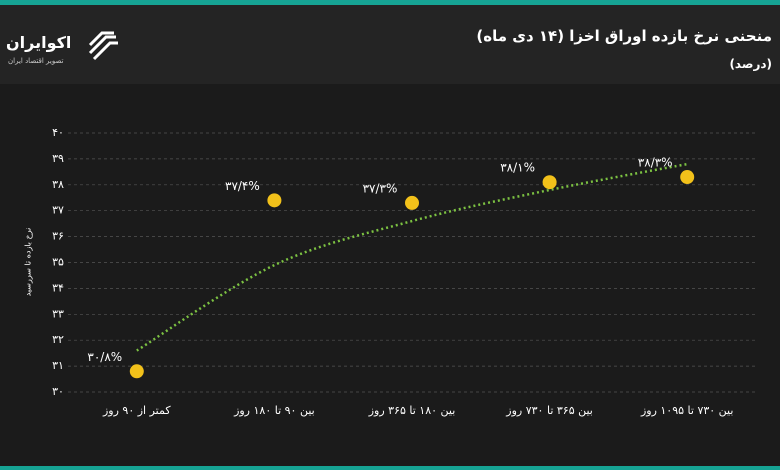 Image resolution: width=780 pixels, height=470 pixels. What do you see at coordinates (136, 410) in the screenshot?
I see `x-tick-label: کمتر از ۹۰ روز` at bounding box center [136, 410].